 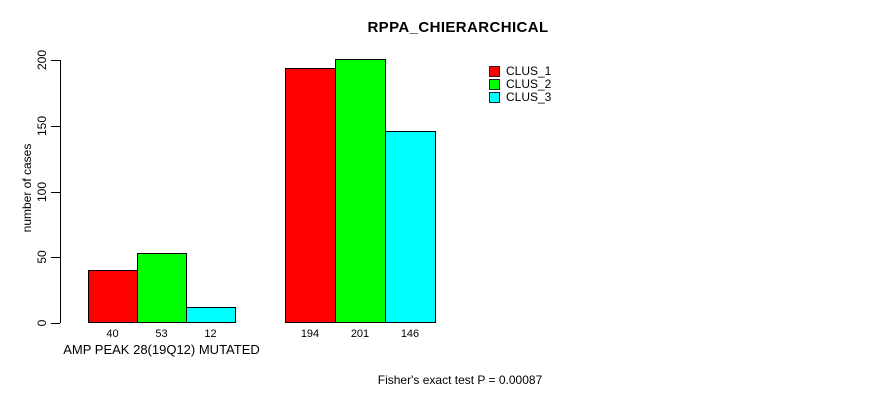 What do you see at coordinates (494, 84) in the screenshot?
I see `legend-swatch-clus2-icon` at bounding box center [494, 84].